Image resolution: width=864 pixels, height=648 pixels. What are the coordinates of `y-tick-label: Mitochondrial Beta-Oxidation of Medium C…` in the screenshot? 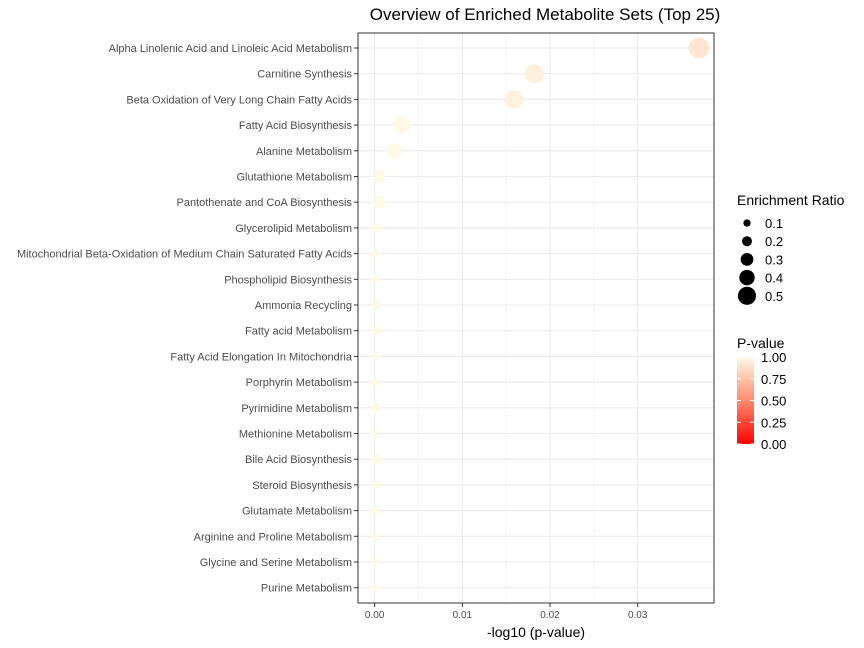 It's located at (185, 255).